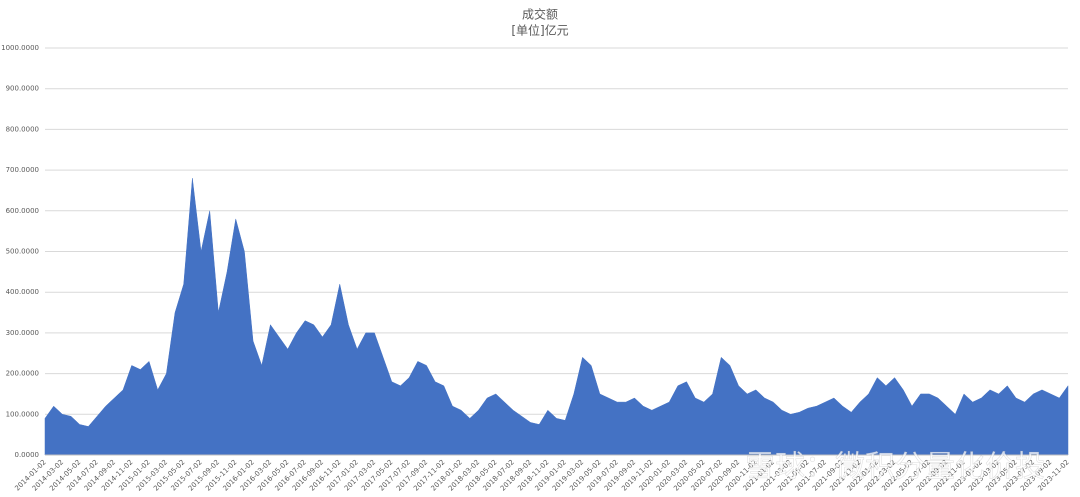 The height and width of the screenshot is (497, 1080). I want to click on y-tick-label: 0.0000, so click(27, 455).